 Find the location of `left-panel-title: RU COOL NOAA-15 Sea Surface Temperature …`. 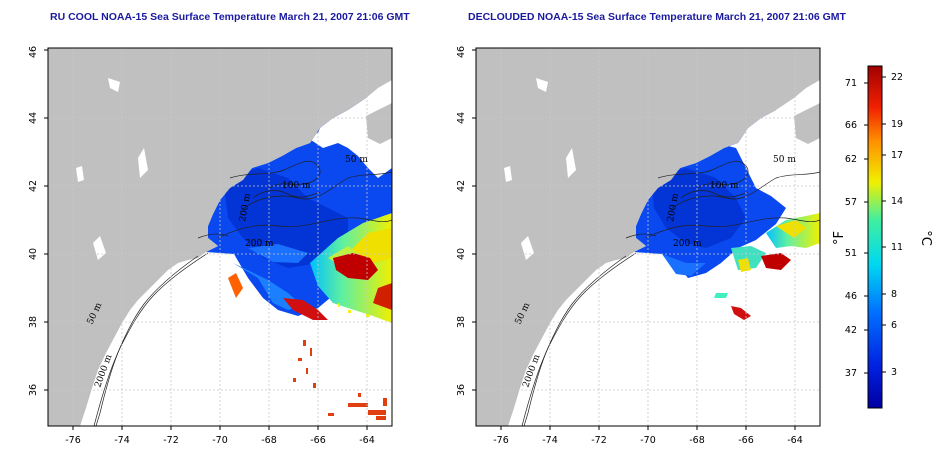

left-panel-title: RU COOL NOAA-15 Sea Surface Temperature … is located at coordinates (230, 17).